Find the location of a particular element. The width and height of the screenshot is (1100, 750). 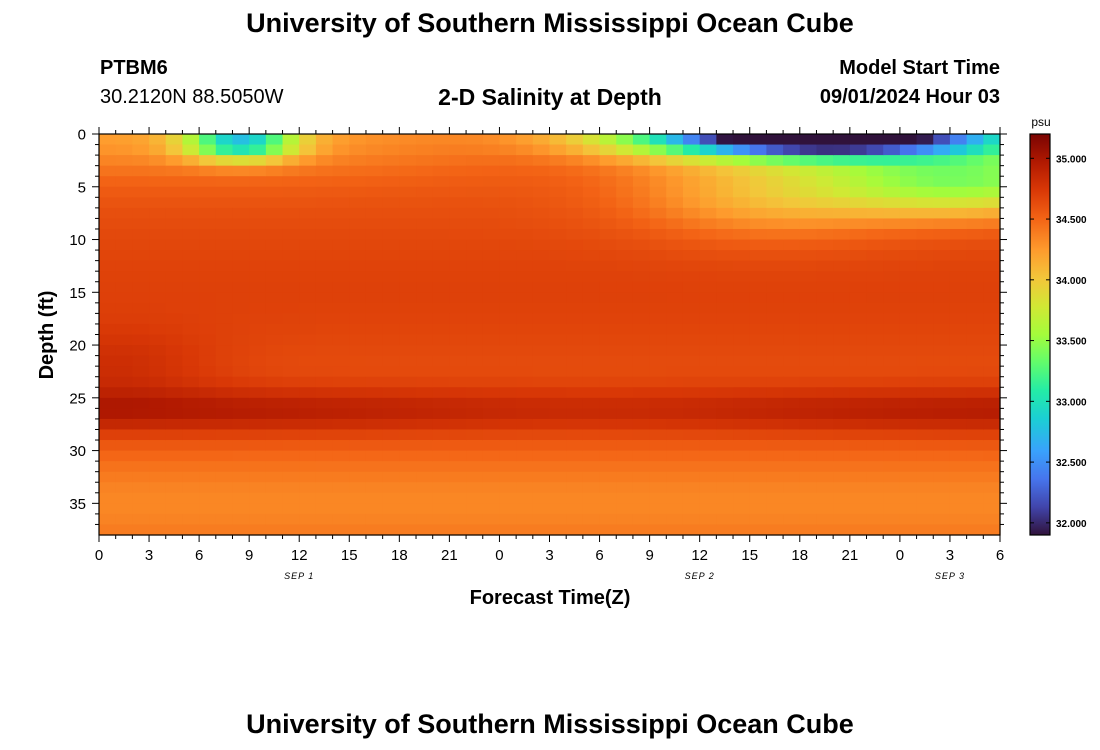

x-tick-label: 15 is located at coordinates (349, 555).